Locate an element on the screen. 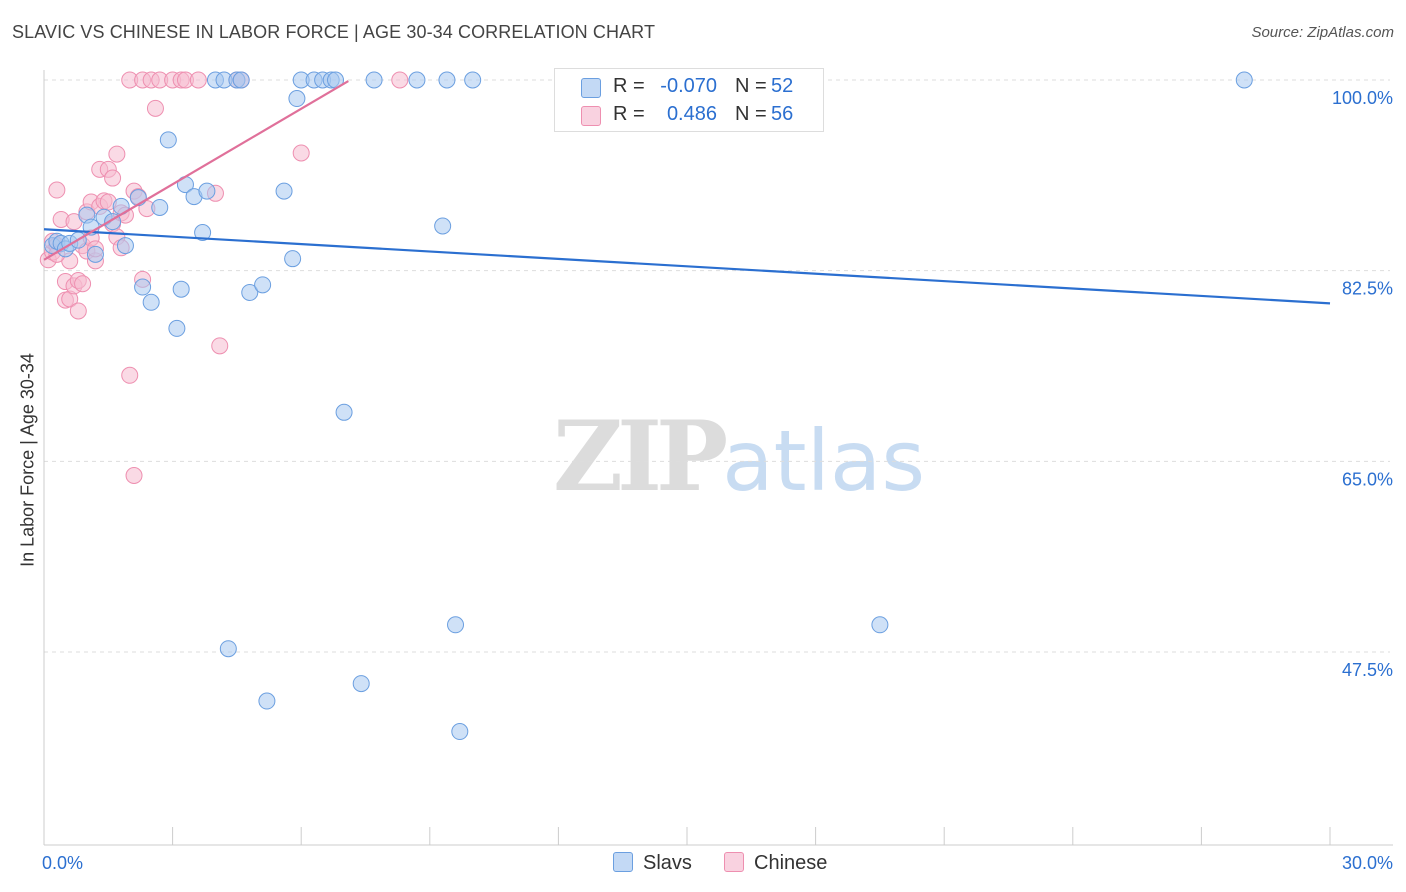 Image resolution: width=1406 pixels, height=892 pixels. legend-item-chinese: Chinese is located at coordinates (775, 863).